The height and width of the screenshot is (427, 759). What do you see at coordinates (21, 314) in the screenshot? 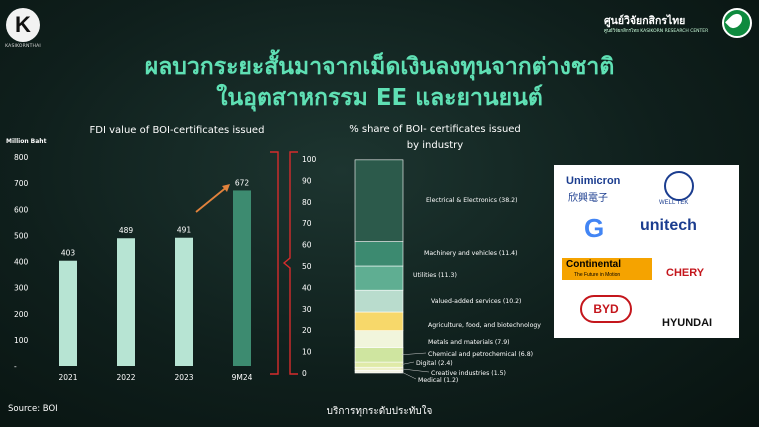
I see `chart1-ytick: 200` at bounding box center [21, 314].